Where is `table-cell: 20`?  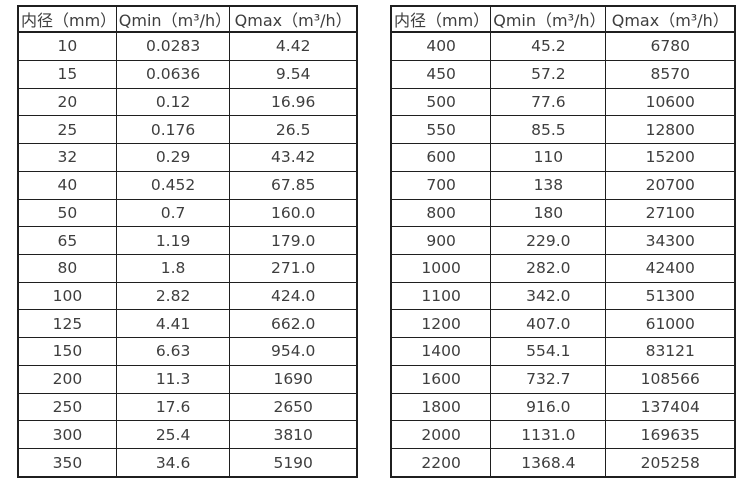 table-cell: 20 is located at coordinates (67, 102).